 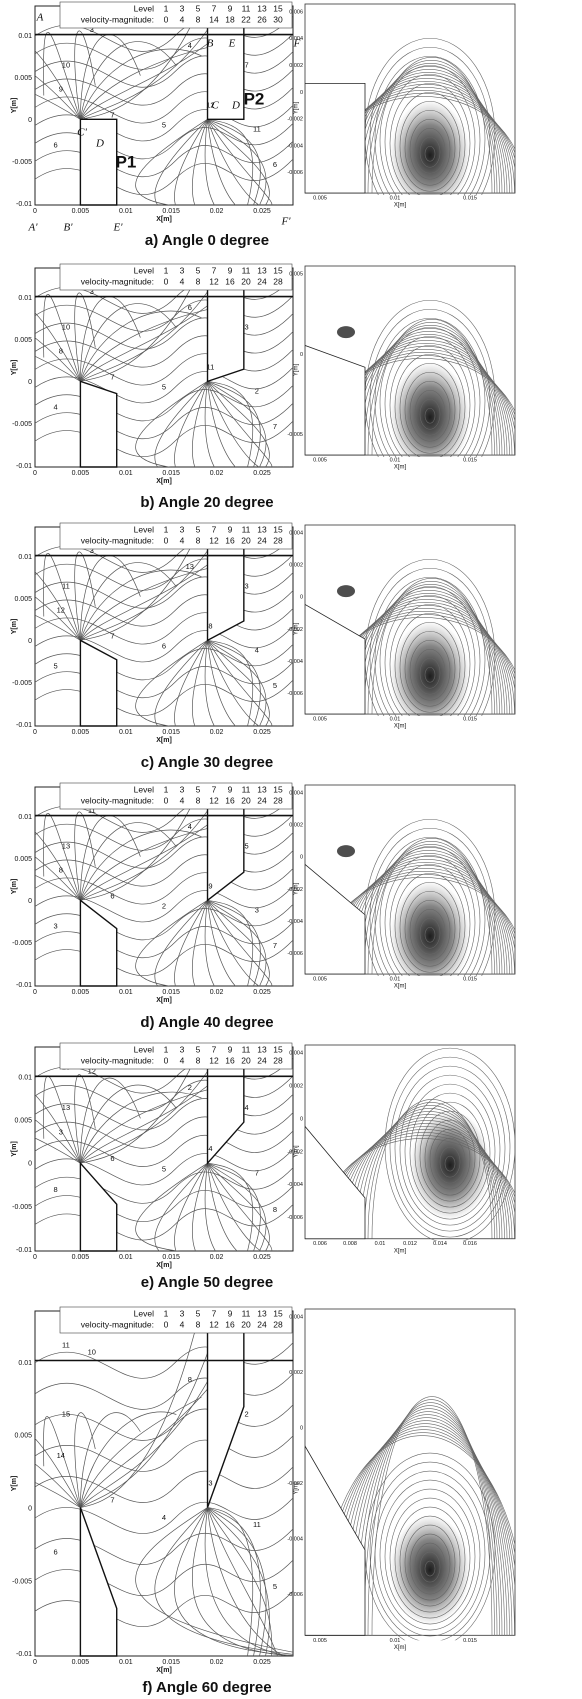 I want to click on x-tick-label: 0, so click(x=35, y=1662).